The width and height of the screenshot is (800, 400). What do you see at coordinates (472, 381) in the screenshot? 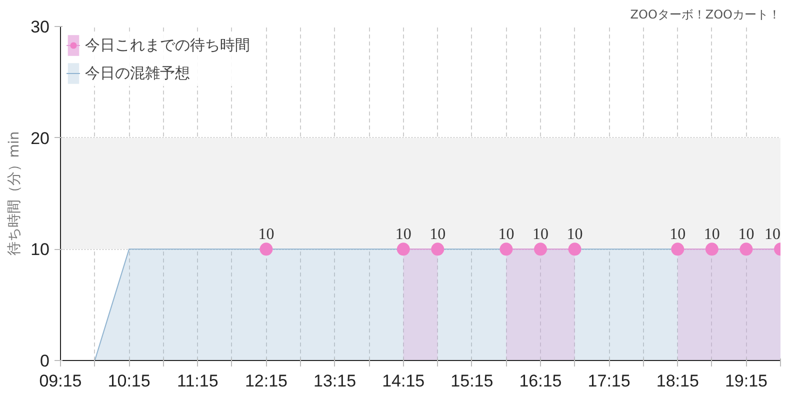
I see `x-tick-label: 15:15` at bounding box center [472, 381].